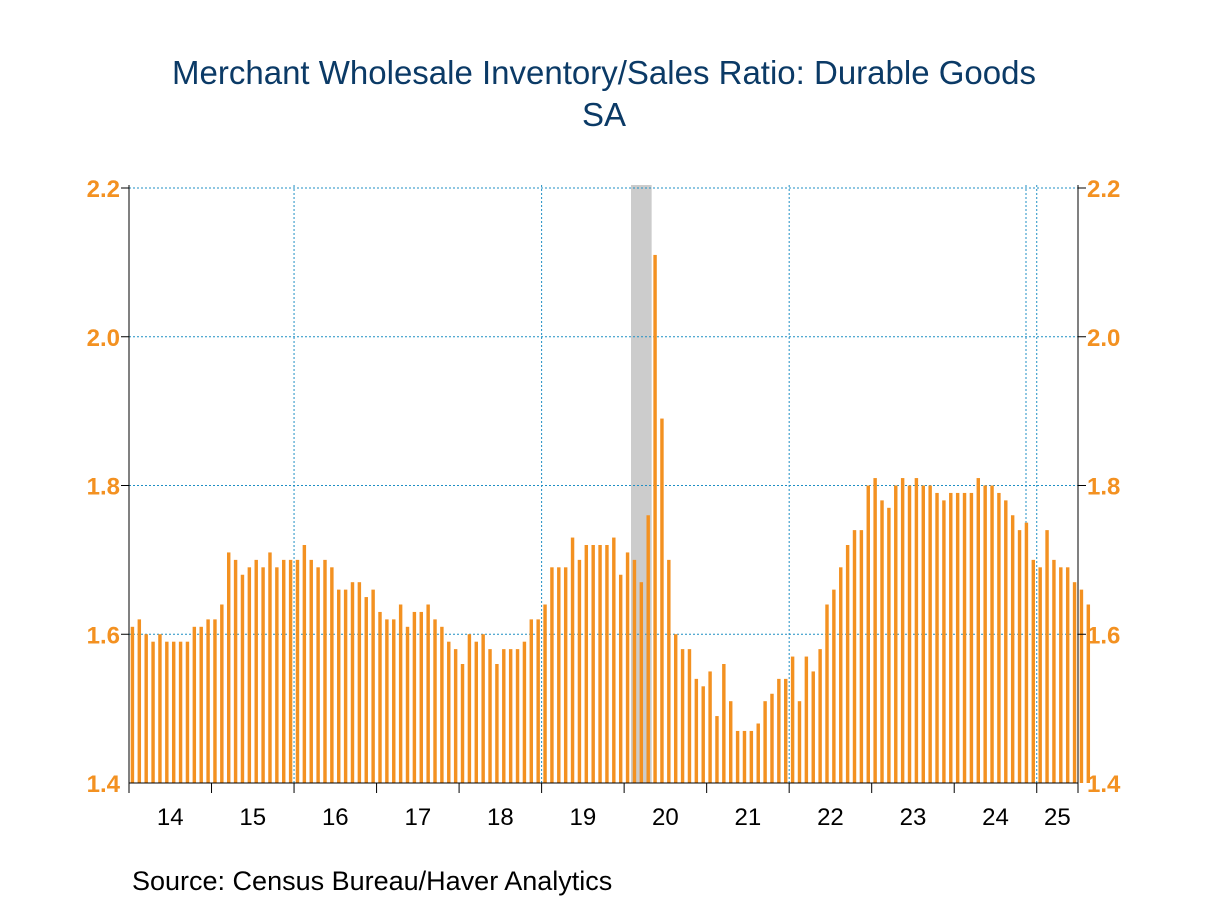 The image size is (1208, 906). I want to click on y-tick-label-right: 1.8, so click(1103, 487).